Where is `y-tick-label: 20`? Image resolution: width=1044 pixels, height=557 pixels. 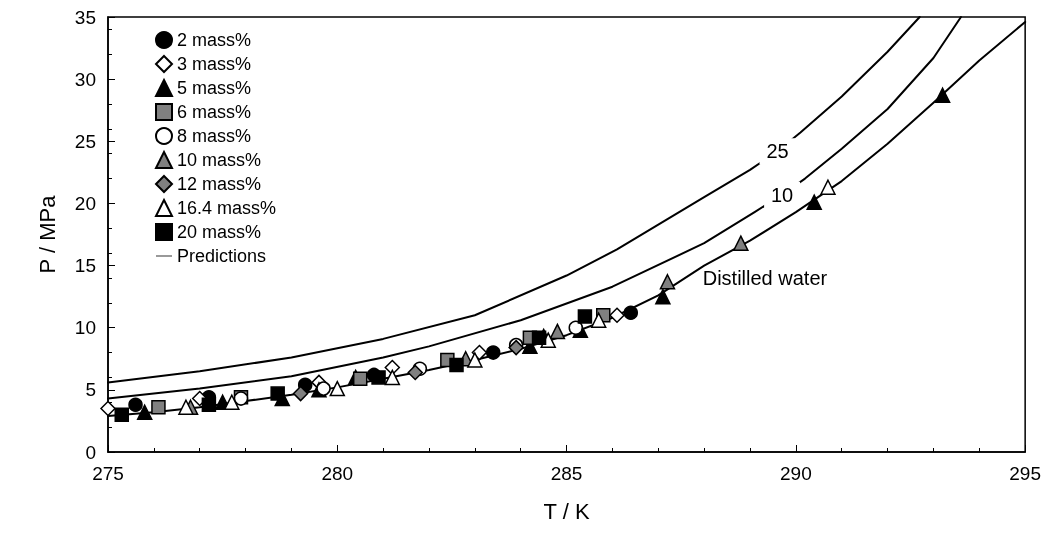
y-tick-label: 20 is located at coordinates (85, 203).